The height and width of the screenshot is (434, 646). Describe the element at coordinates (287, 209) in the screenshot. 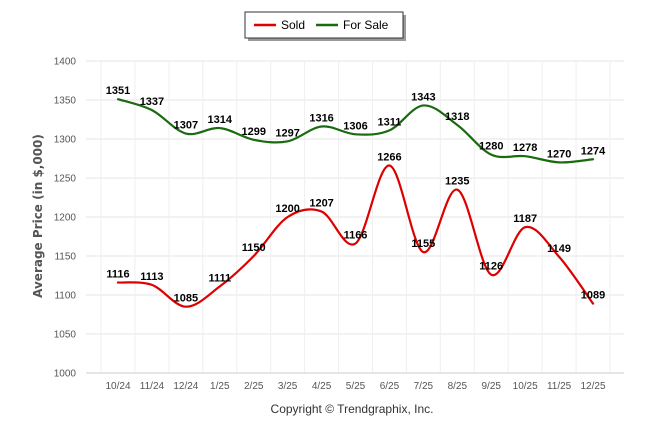

I see `data-label-sold: 1200` at that location.